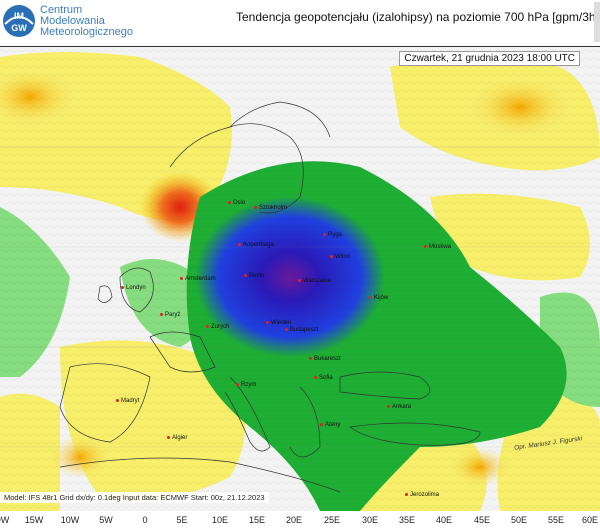 Image resolution: width=600 pixels, height=532 pixels. I want to click on city-sofia: Sofia, so click(323, 378).